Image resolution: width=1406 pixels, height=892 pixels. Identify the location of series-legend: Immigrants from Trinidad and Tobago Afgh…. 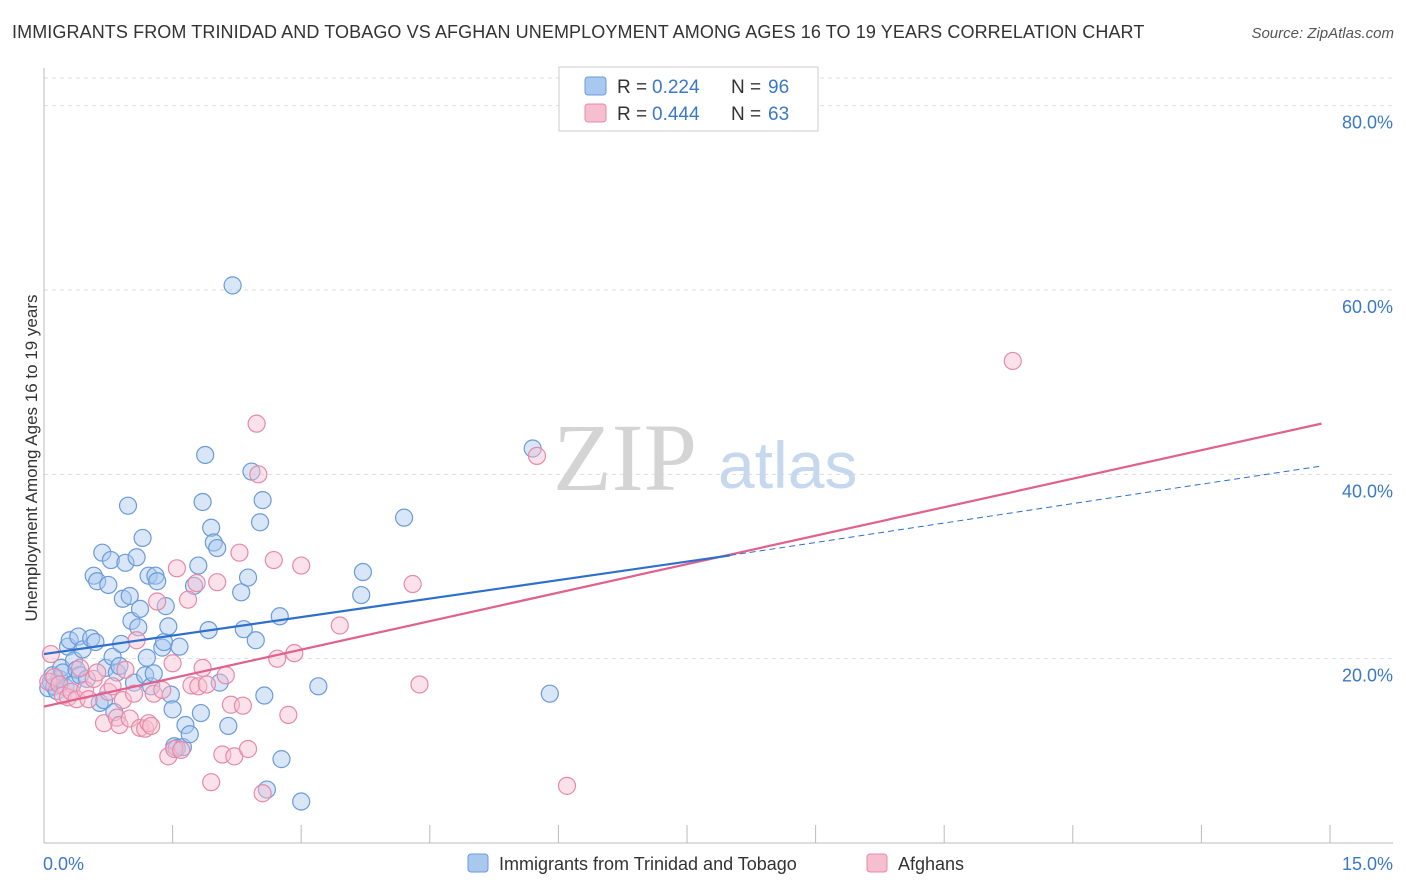
(715, 863).